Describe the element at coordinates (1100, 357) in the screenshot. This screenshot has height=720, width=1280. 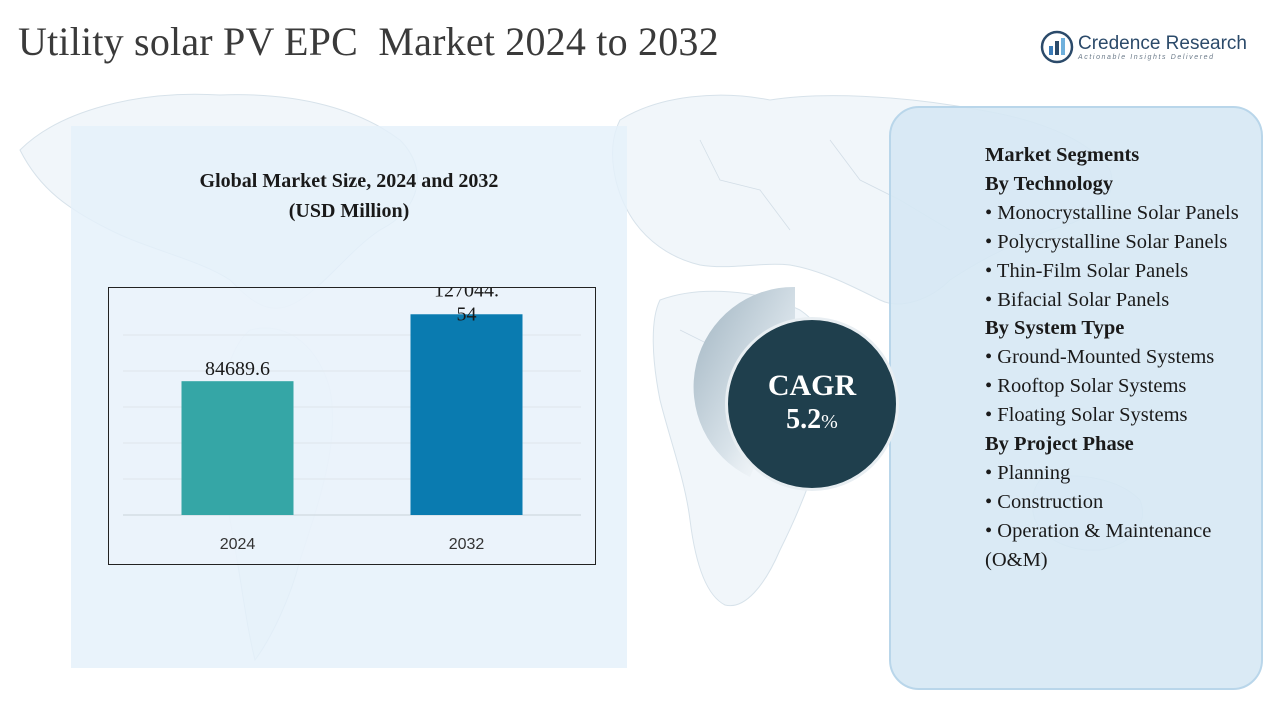
I see `segment-item: • Ground-Mounted Systems` at that location.